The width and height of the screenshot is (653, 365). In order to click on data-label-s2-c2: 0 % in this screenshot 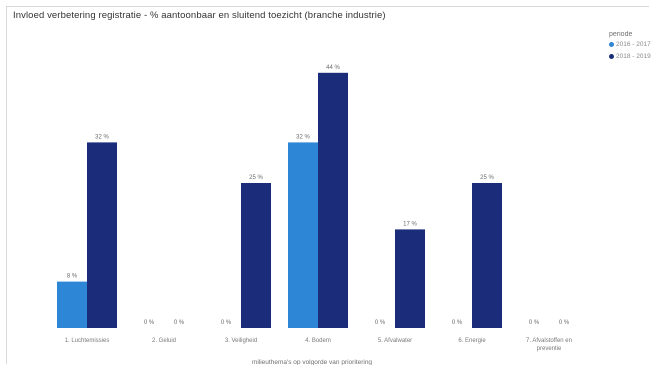, I will do `click(179, 323)`.